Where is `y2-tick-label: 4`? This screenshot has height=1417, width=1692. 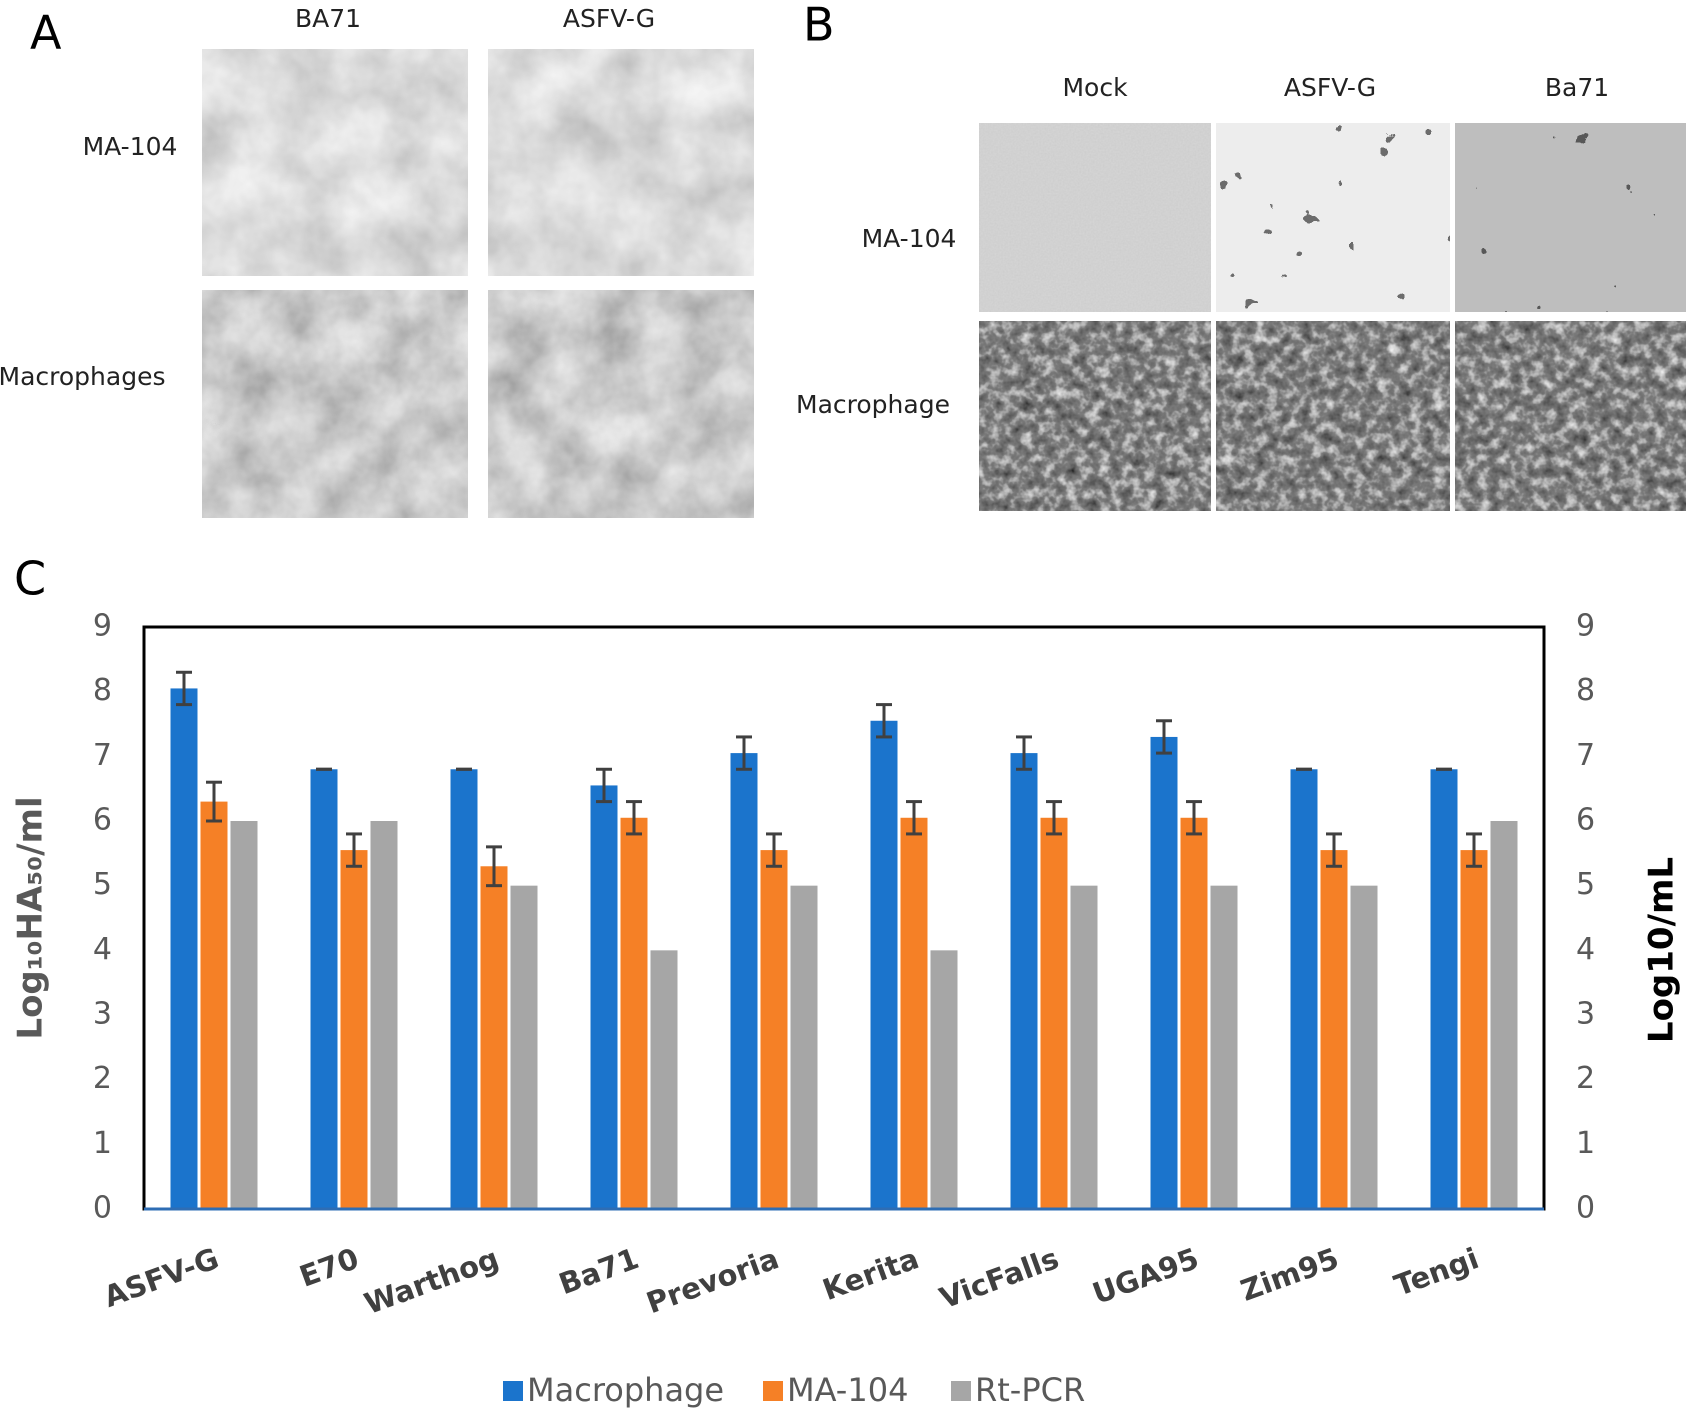
y2-tick-label: 4 is located at coordinates (1585, 949).